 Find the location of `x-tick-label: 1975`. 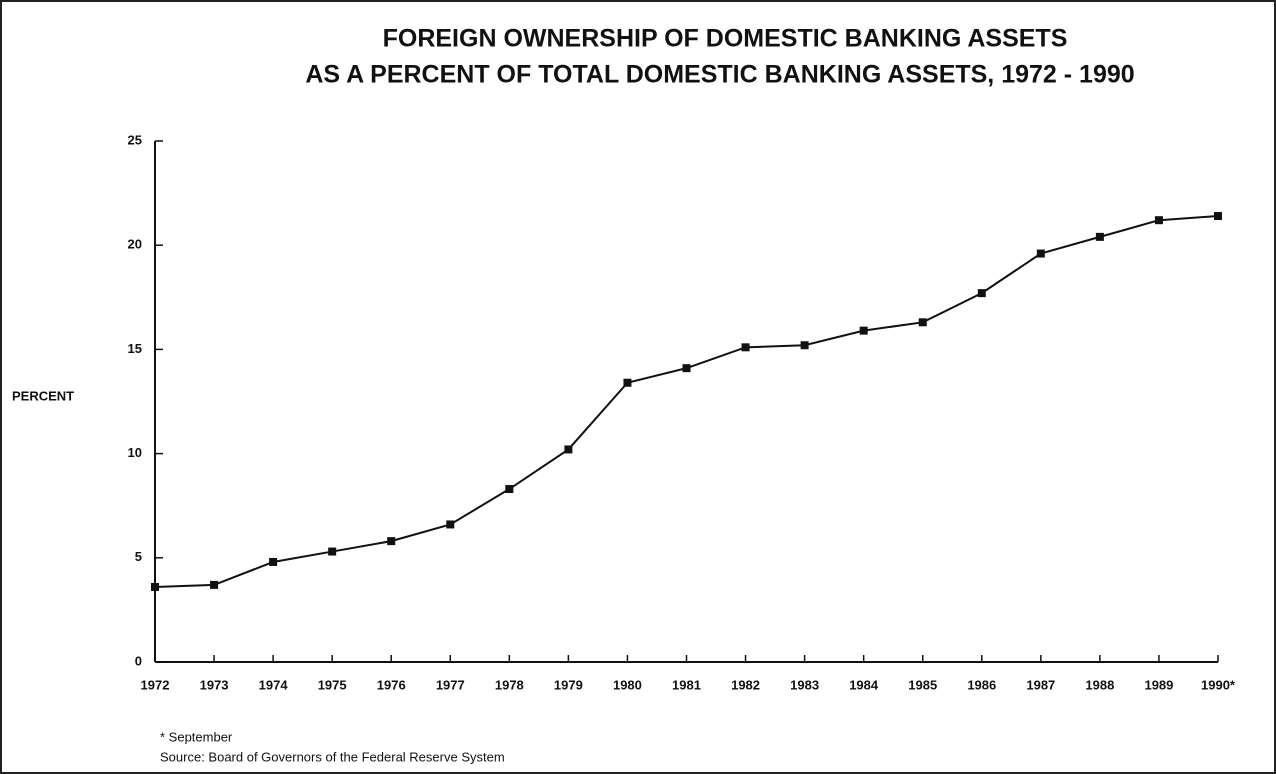

x-tick-label: 1975 is located at coordinates (332, 684).